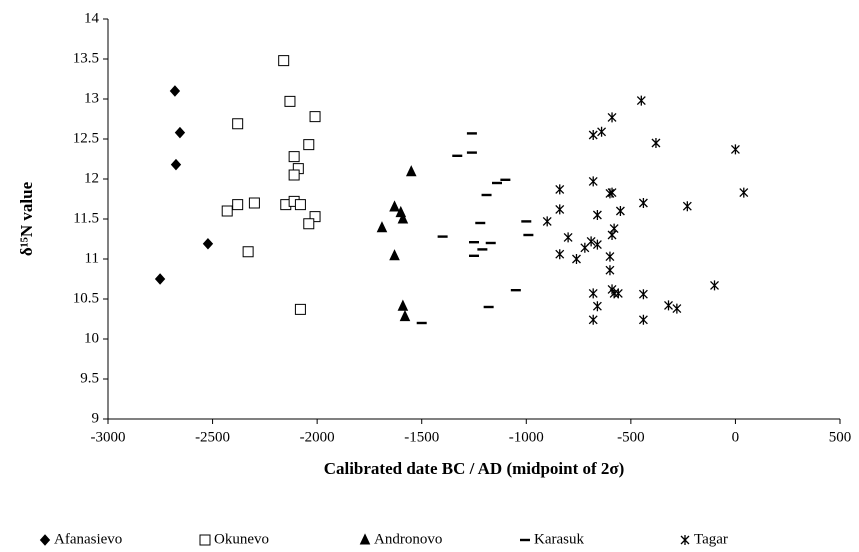 The height and width of the screenshot is (552, 859). What do you see at coordinates (86, 58) in the screenshot?
I see `y-tick-label: 13.5` at bounding box center [86, 58].